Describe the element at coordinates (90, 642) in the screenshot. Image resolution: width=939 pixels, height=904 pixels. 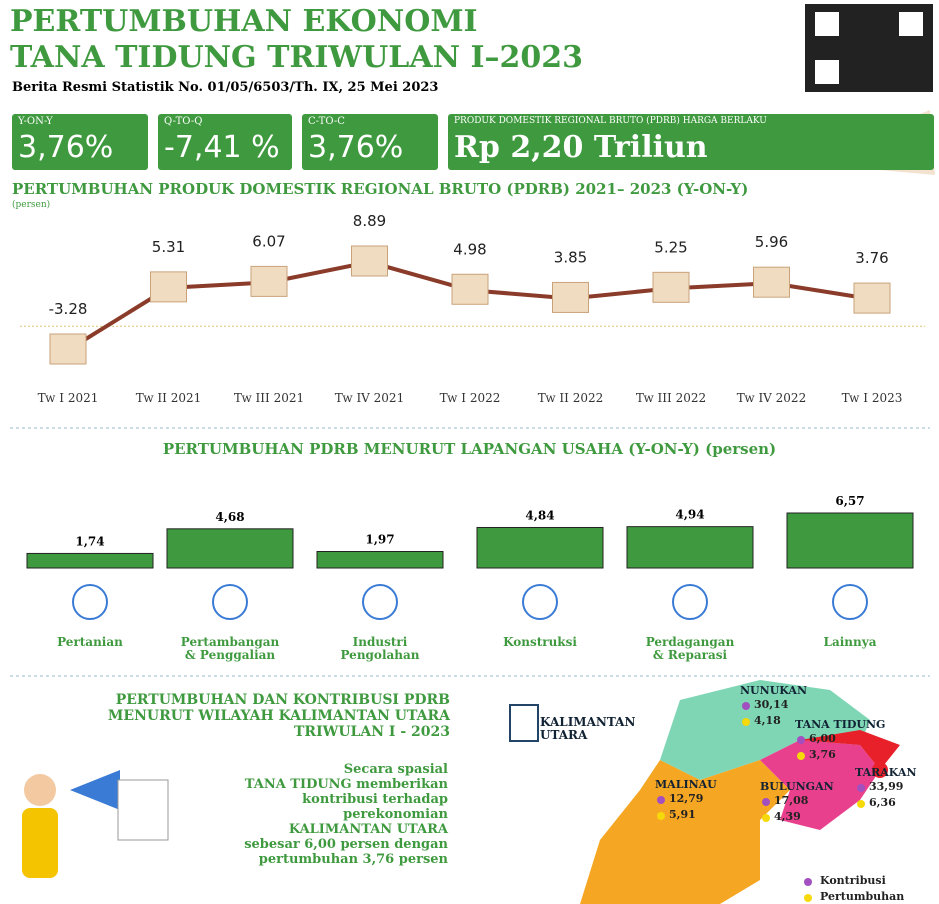
I see `category-label: Pertanian` at that location.